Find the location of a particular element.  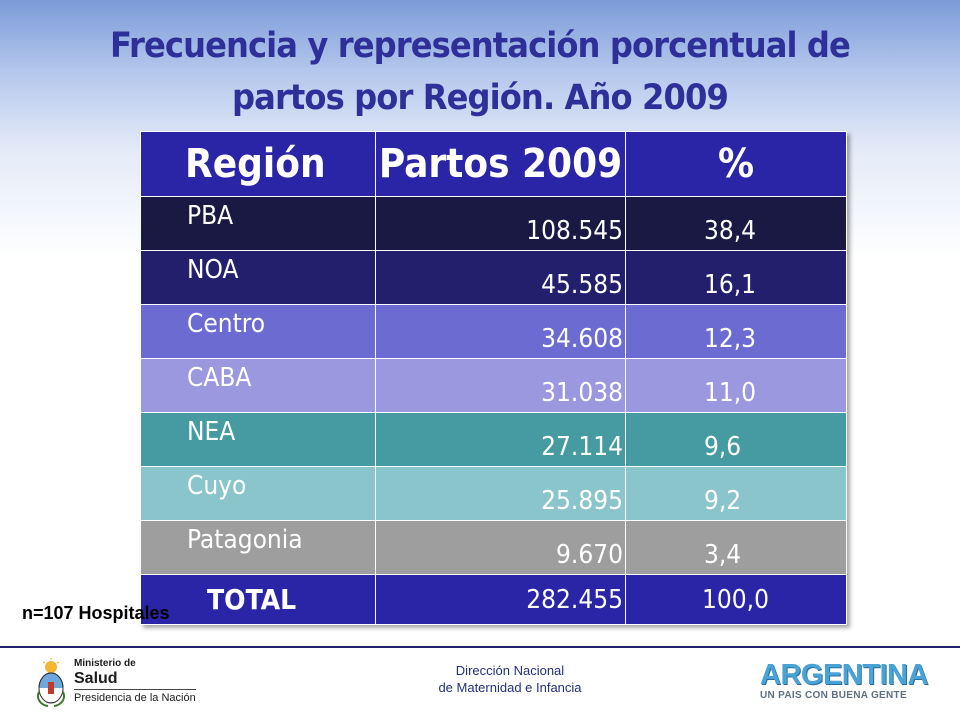

cell-percent: 38,4 is located at coordinates (736, 223).